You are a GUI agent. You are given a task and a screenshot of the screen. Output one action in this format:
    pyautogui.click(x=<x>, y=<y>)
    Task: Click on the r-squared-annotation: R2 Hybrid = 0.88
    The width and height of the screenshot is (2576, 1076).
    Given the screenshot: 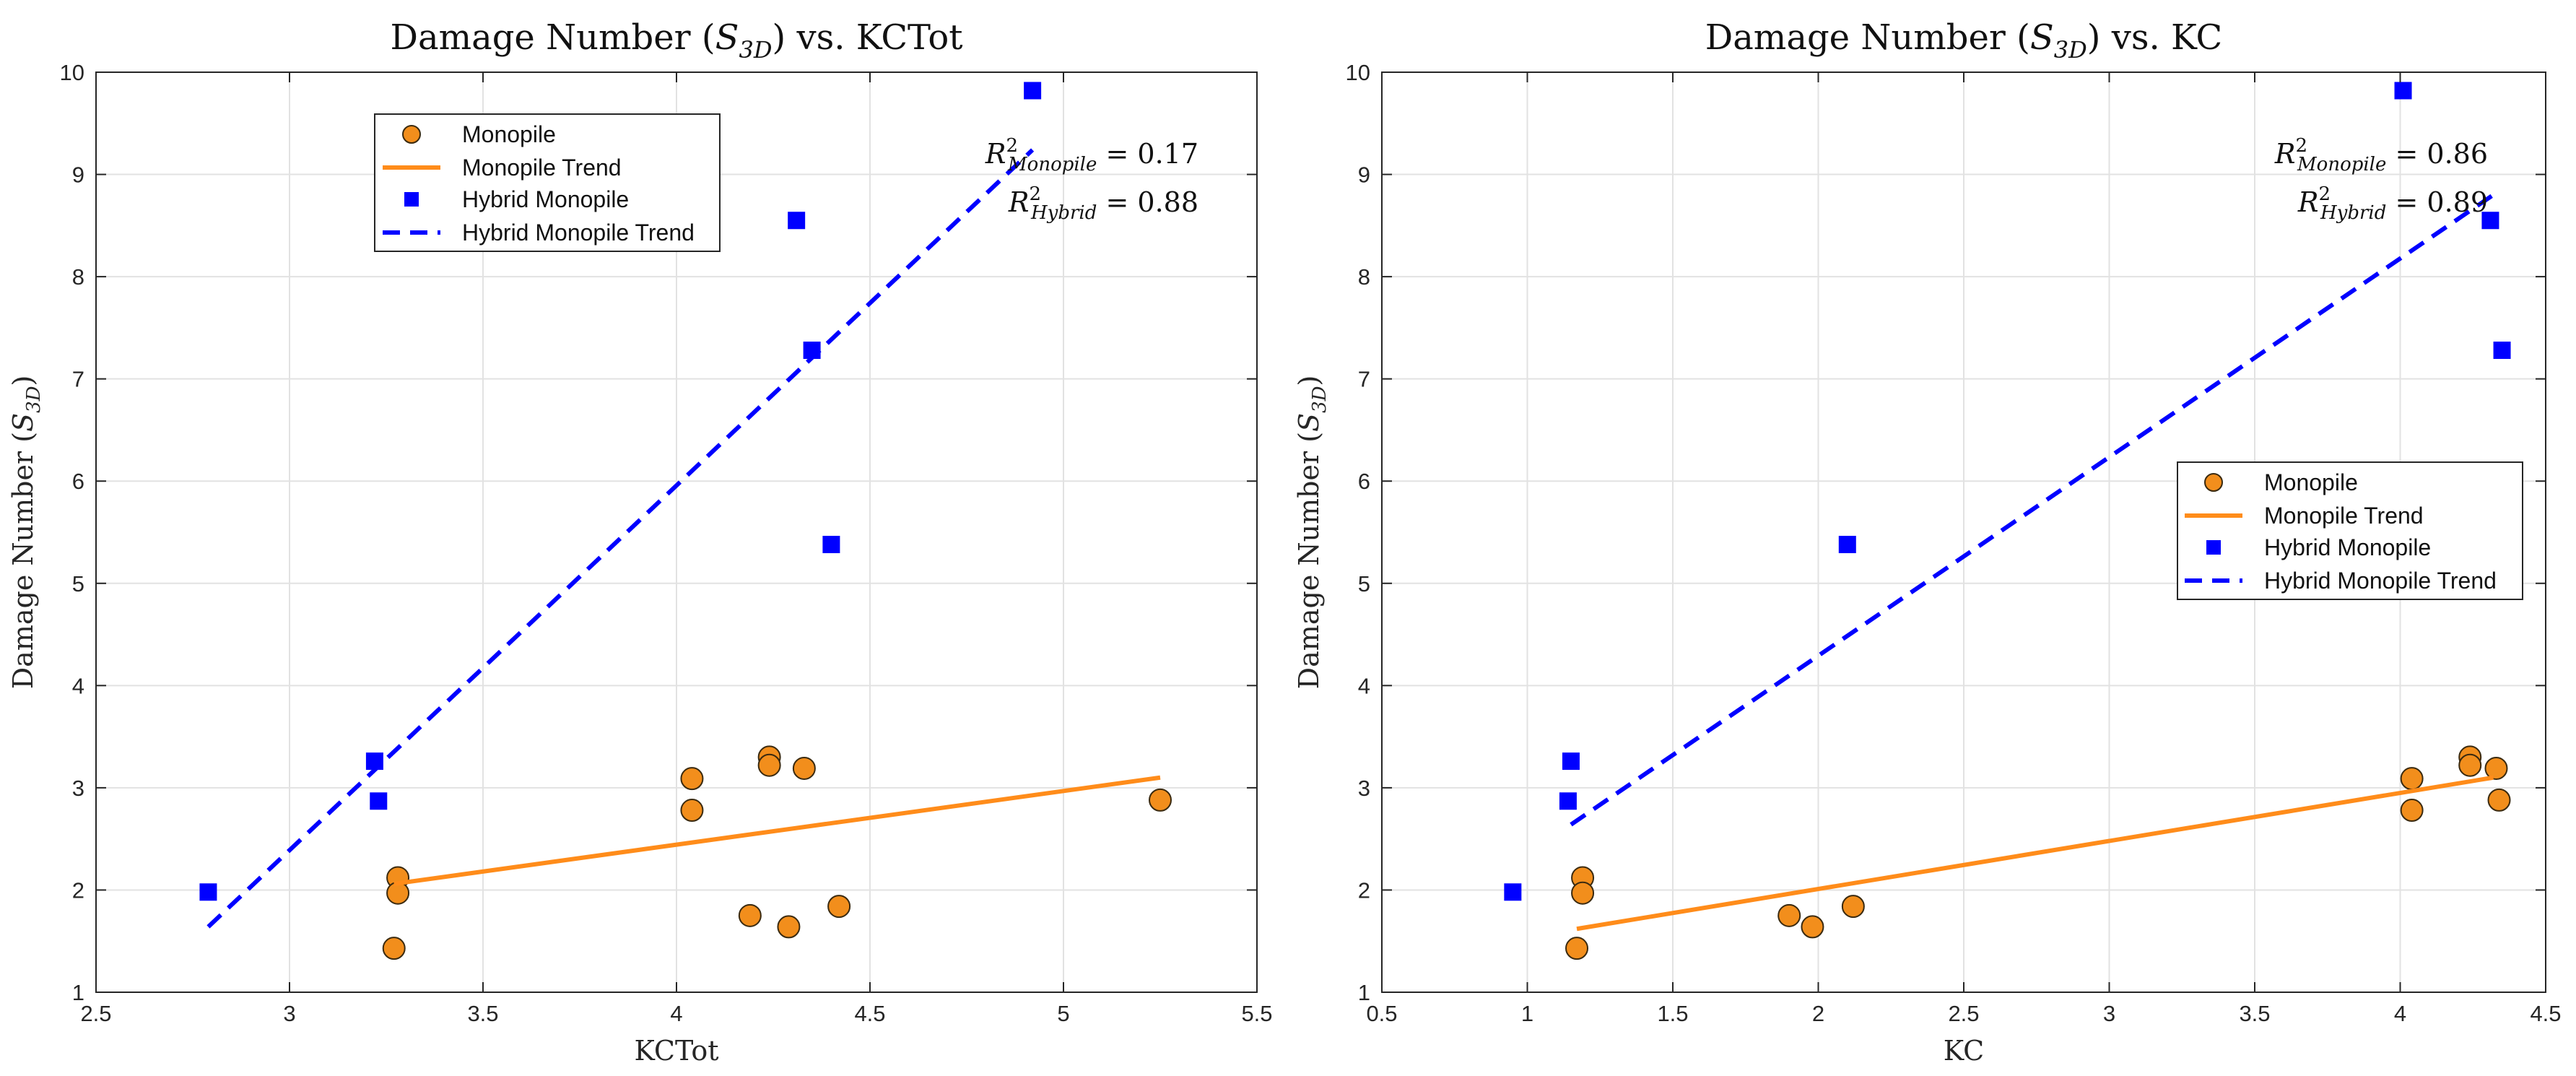 What is the action you would take?
    pyautogui.click(x=1103, y=203)
    